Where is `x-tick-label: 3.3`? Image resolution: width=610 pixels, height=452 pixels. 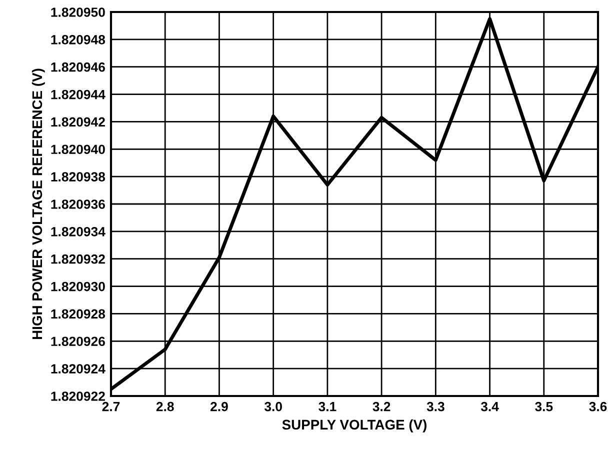 x-tick-label: 3.3 is located at coordinates (435, 407).